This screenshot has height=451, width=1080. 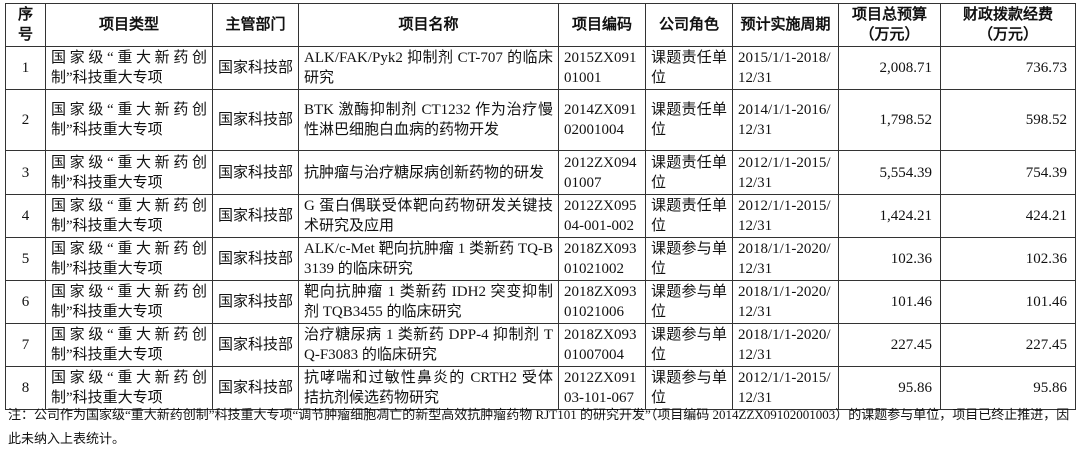 What do you see at coordinates (1008, 216) in the screenshot?
I see `cell-fiscal: 424.21` at bounding box center [1008, 216].